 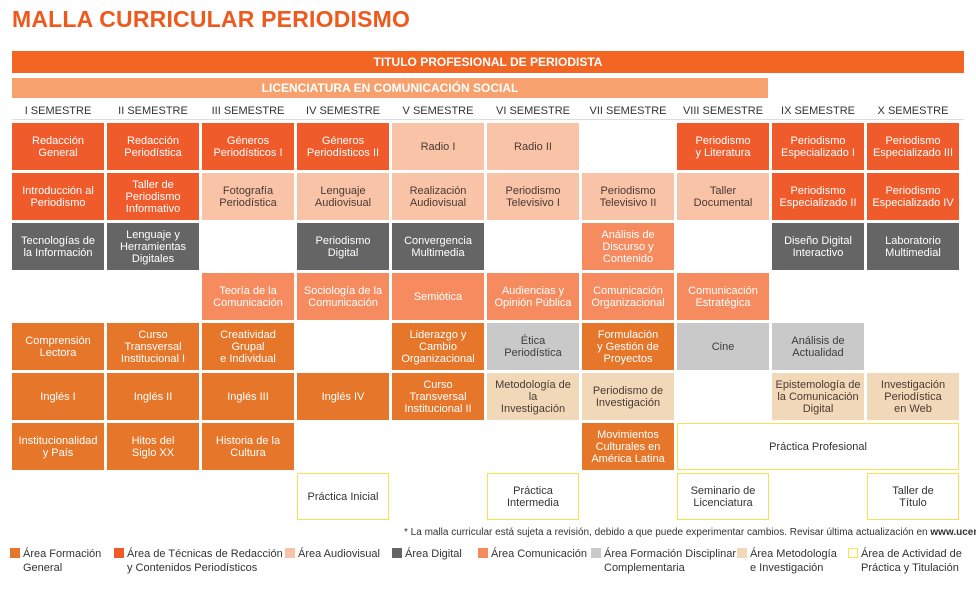 What do you see at coordinates (153, 446) in the screenshot?
I see `course-cell: Hitos del Siglo XX` at bounding box center [153, 446].